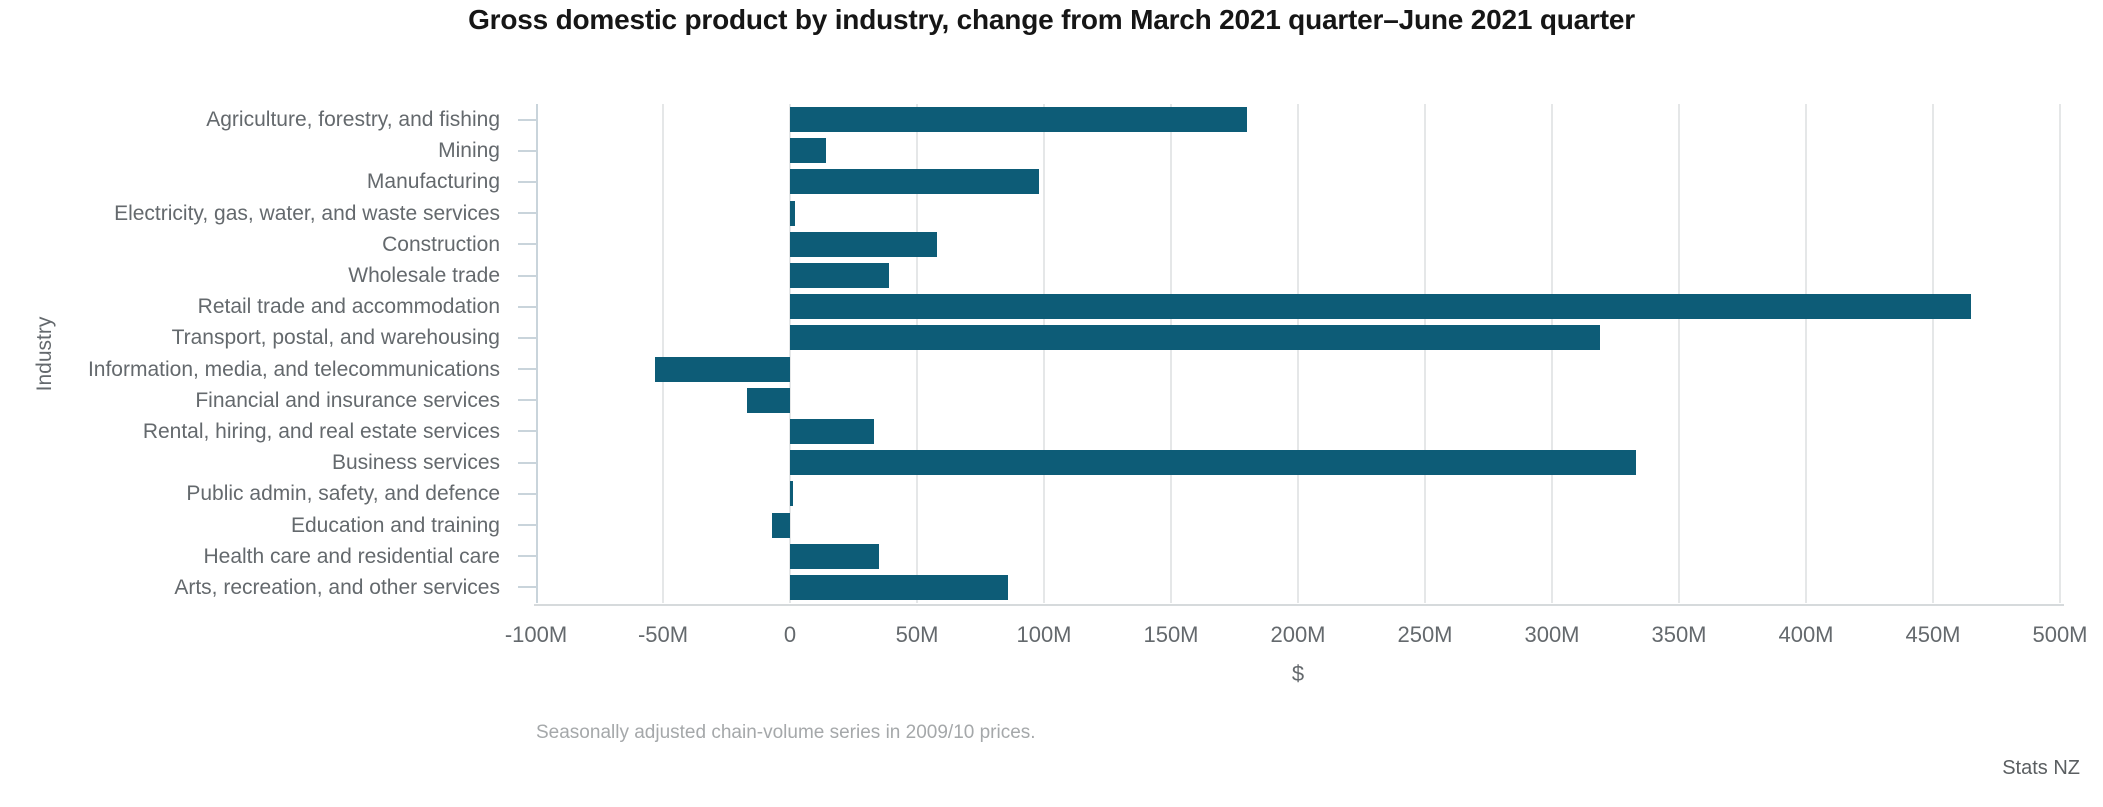 This screenshot has width=2103, height=807. Describe the element at coordinates (321, 431) in the screenshot. I see `category-label: Rental, hiring, and real estate services` at that location.